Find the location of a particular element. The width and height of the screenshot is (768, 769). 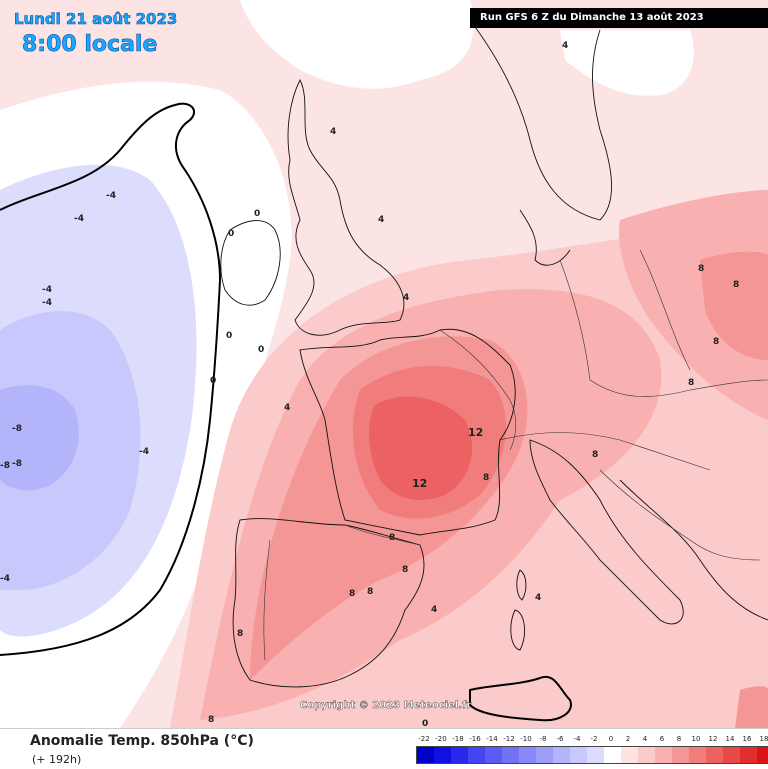

legend-tick-label: -14 is located at coordinates (492, 739).